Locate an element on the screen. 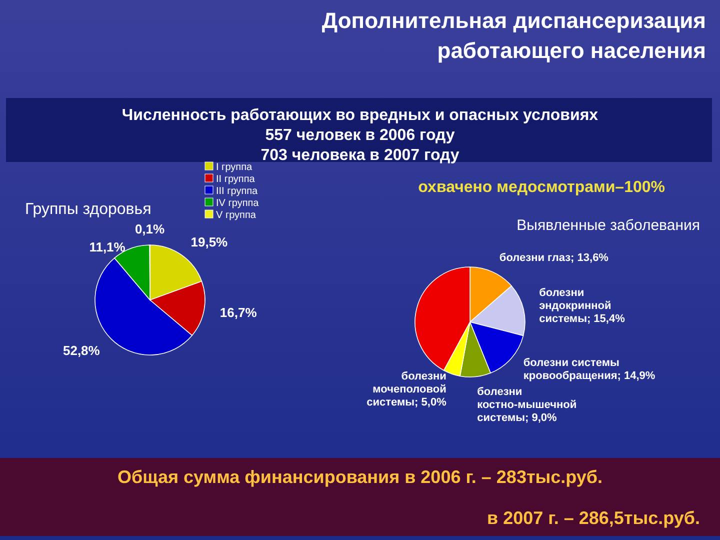  slice-label: болезни эндокринной системы; 15,4% is located at coordinates (582, 306).